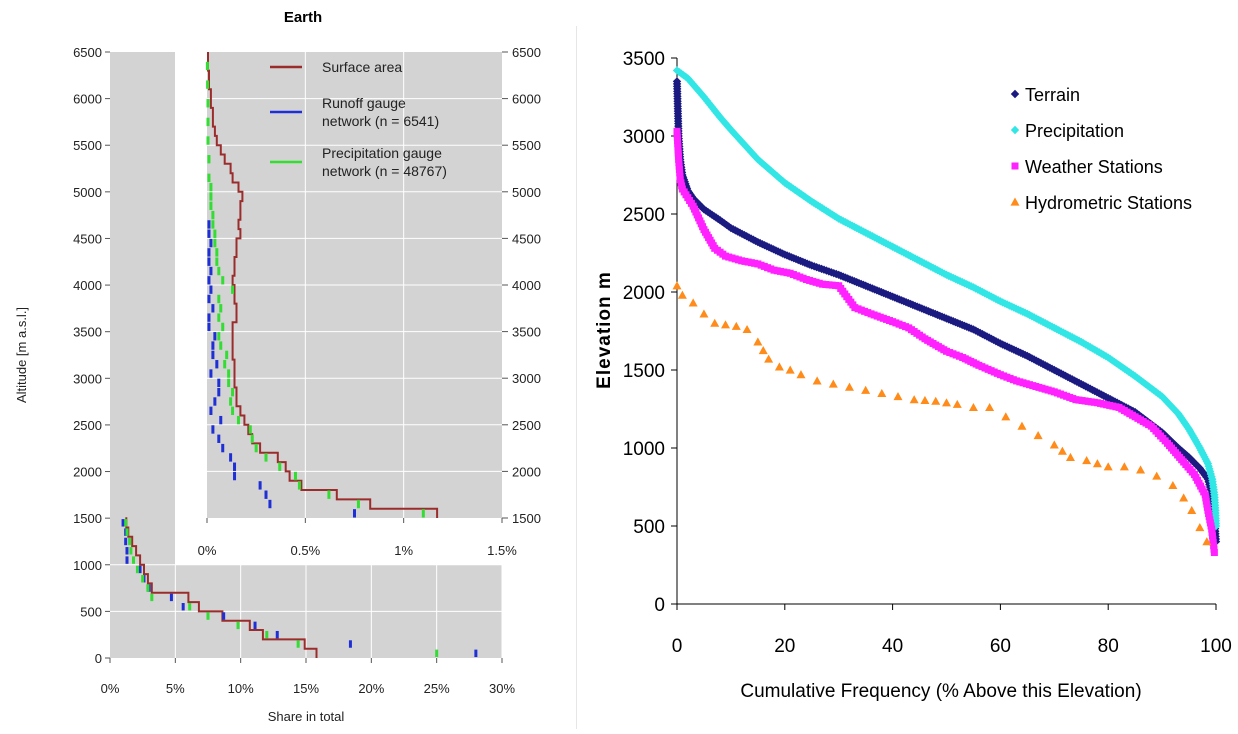 Image resolution: width=1238 pixels, height=734 pixels. Describe the element at coordinates (382, 153) in the screenshot. I see `legend-label: Precipitation gauge` at that location.